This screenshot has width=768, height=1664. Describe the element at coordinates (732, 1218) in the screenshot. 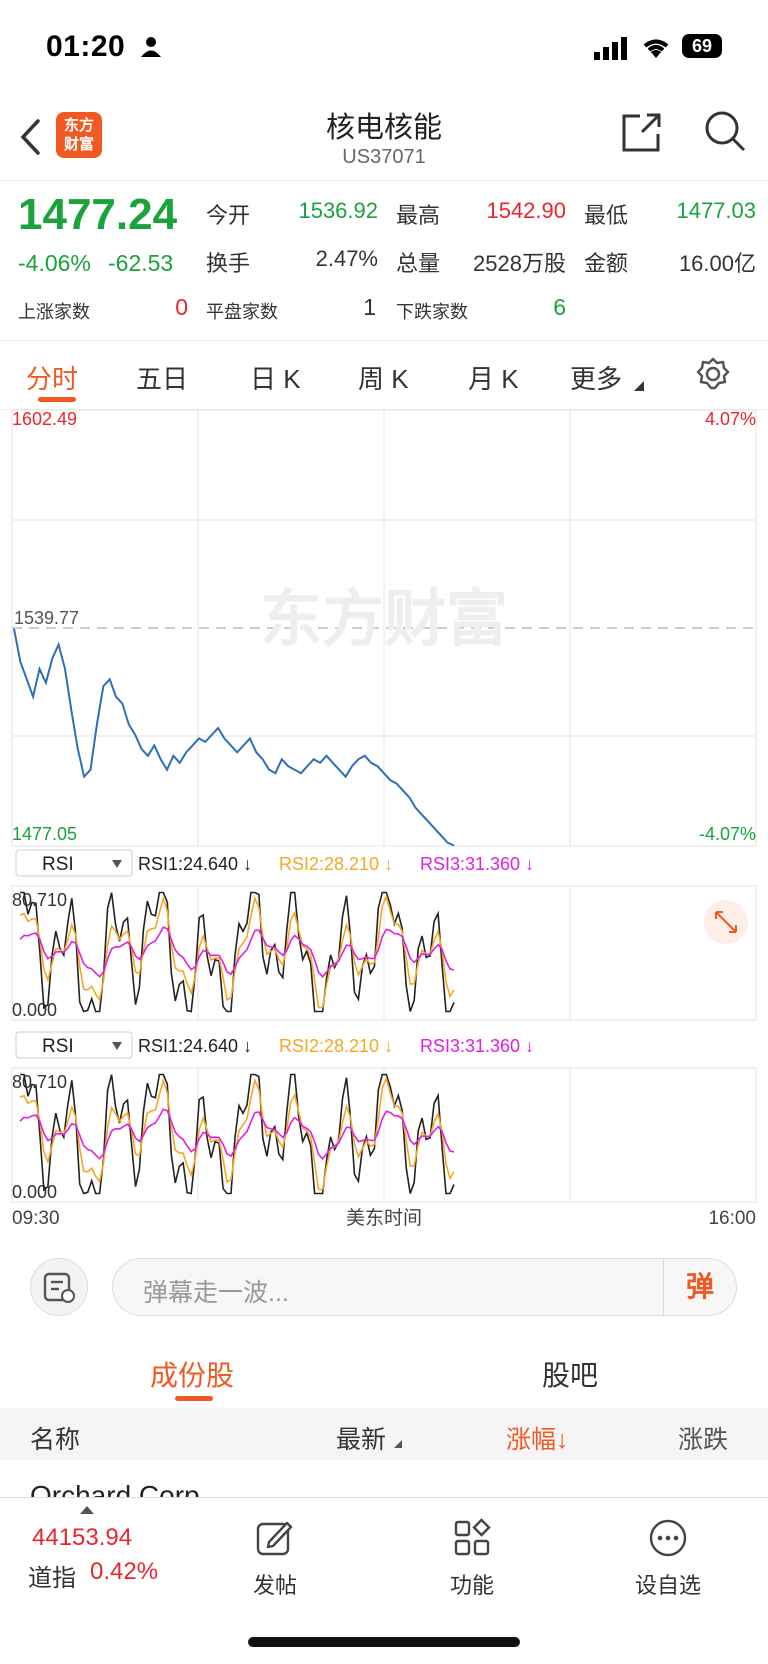

I see `time-end: 16:00` at that location.